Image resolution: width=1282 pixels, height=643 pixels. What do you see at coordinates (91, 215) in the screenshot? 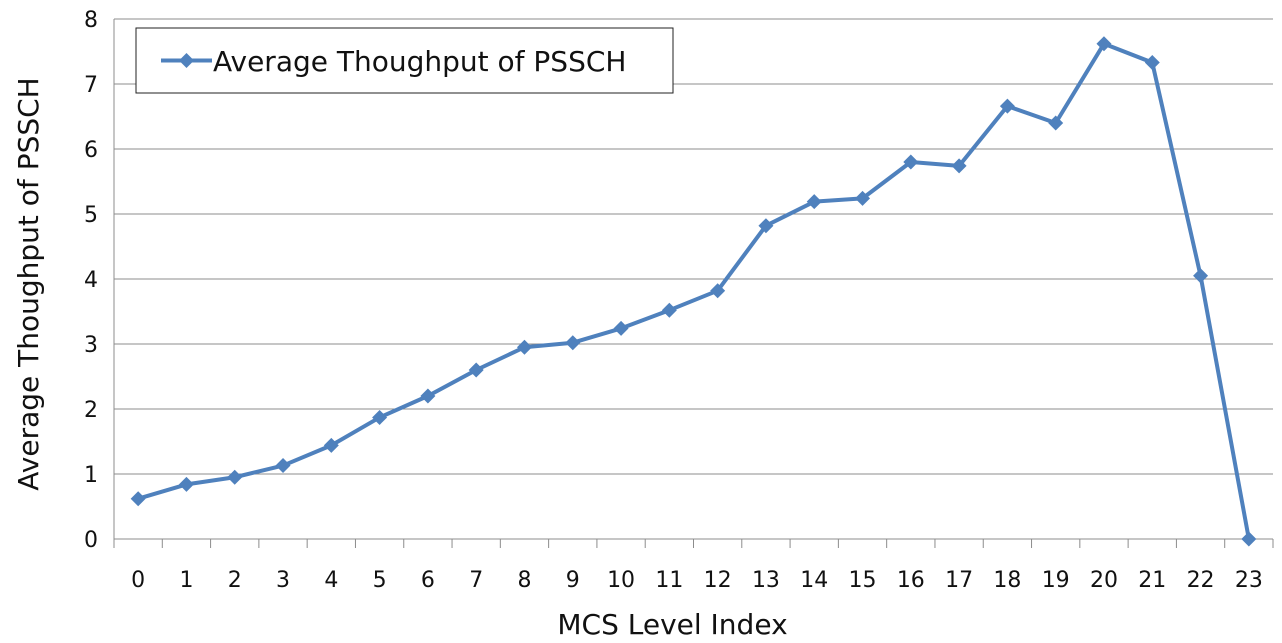
I see `y-tick-label: 5` at bounding box center [91, 215].